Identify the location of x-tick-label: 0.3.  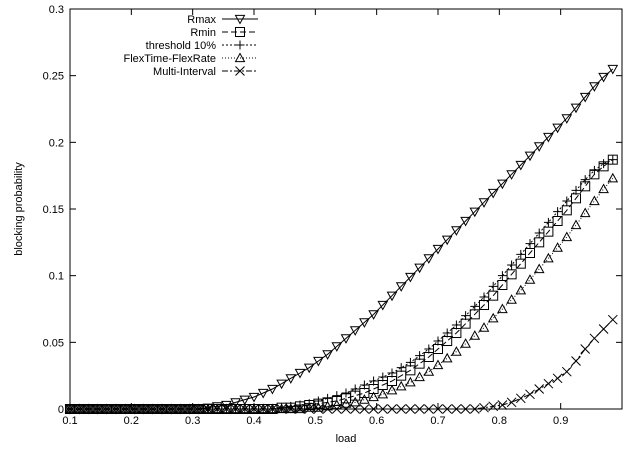
(192, 421).